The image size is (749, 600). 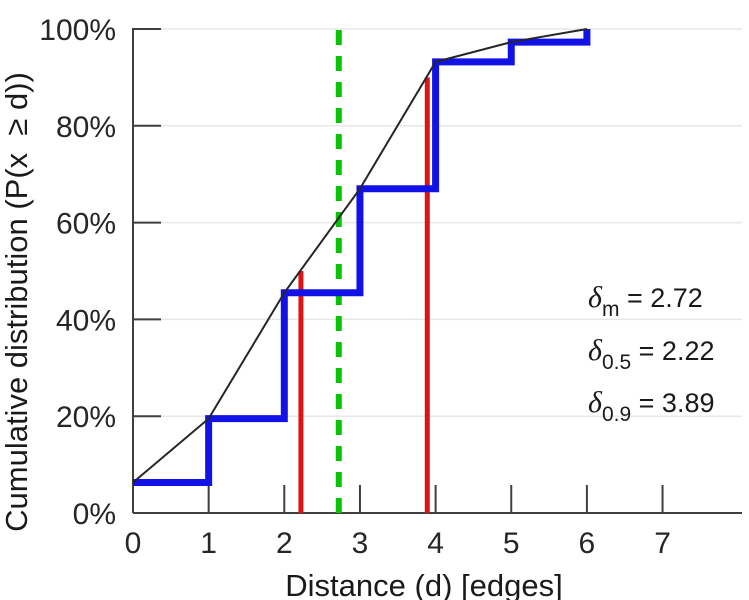 What do you see at coordinates (77, 30) in the screenshot?
I see `y-tick-label: 100%` at bounding box center [77, 30].